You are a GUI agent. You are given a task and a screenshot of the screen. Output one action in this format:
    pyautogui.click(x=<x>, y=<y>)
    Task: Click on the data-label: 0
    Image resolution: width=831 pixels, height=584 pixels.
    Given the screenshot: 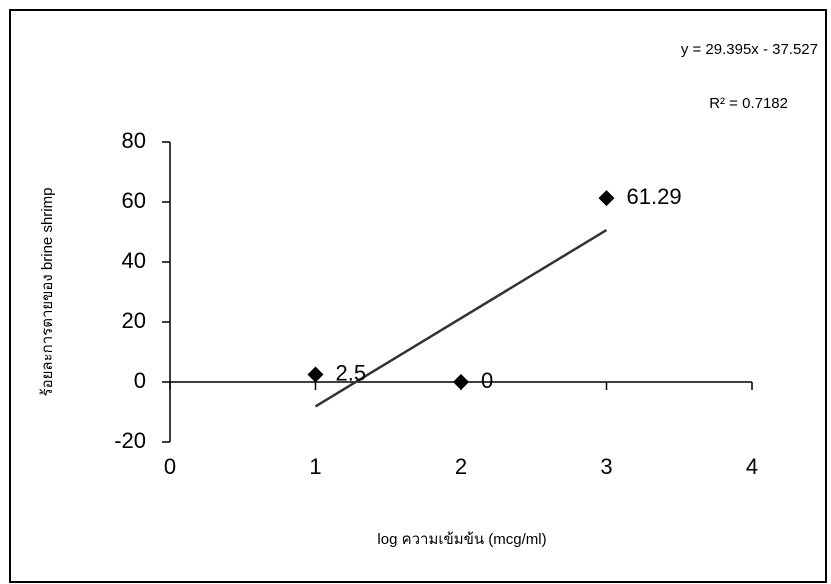 What is the action you would take?
    pyautogui.click(x=487, y=380)
    